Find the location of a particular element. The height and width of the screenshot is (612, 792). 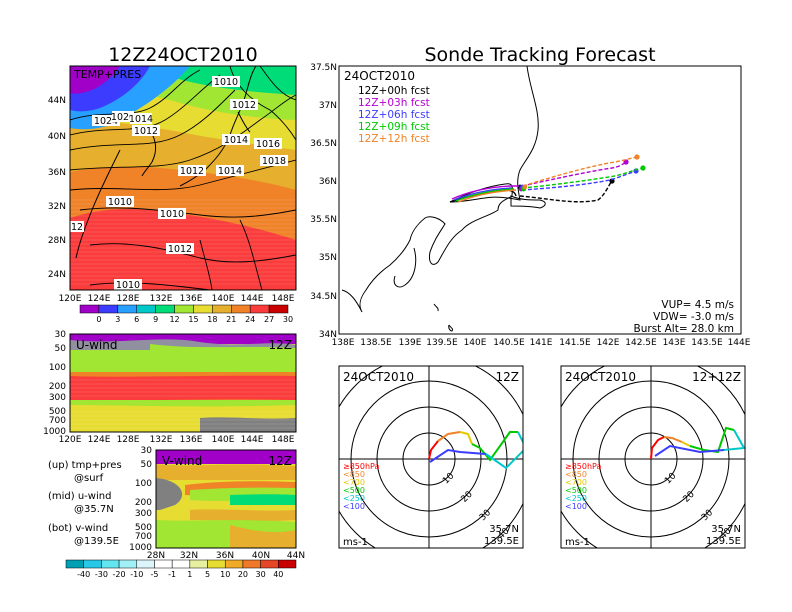

svg-text: 100 is located at coordinates (57, 368).